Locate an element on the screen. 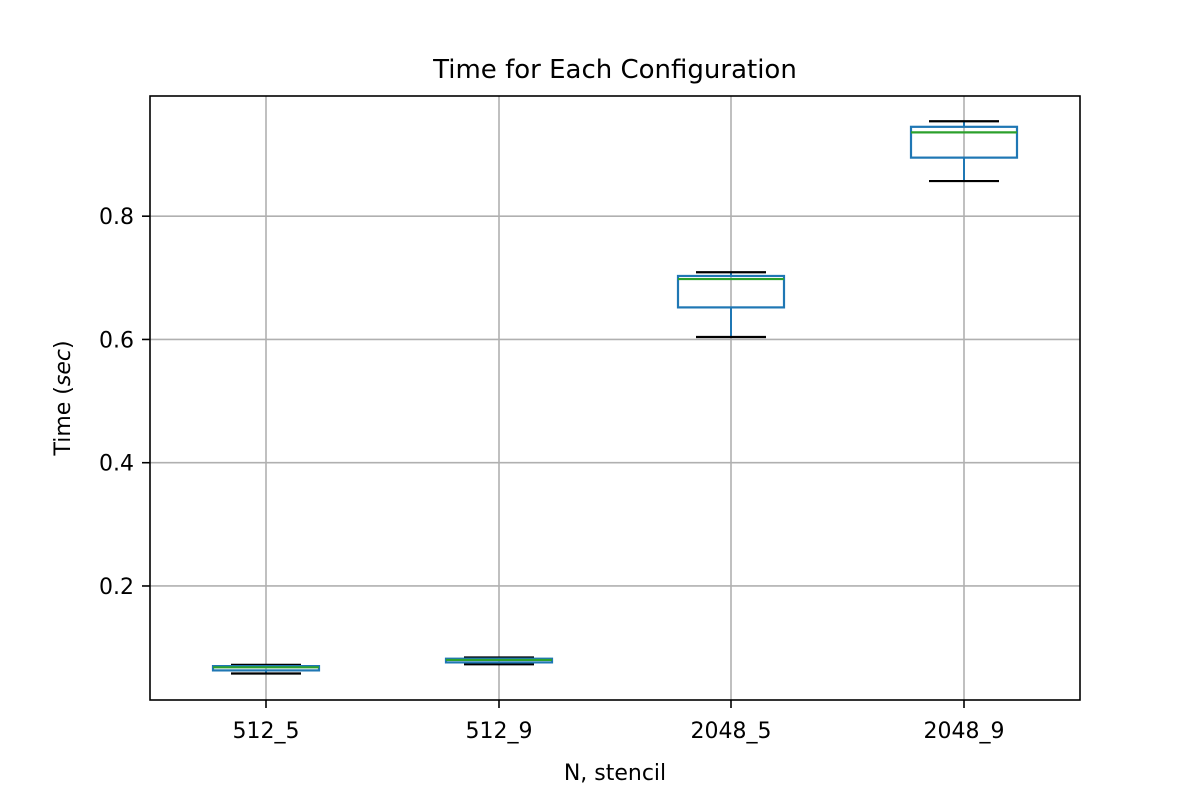 Image resolution: width=1200 pixels, height=800 pixels. x-tick-label-2048_9: 2048_9 is located at coordinates (964, 731).